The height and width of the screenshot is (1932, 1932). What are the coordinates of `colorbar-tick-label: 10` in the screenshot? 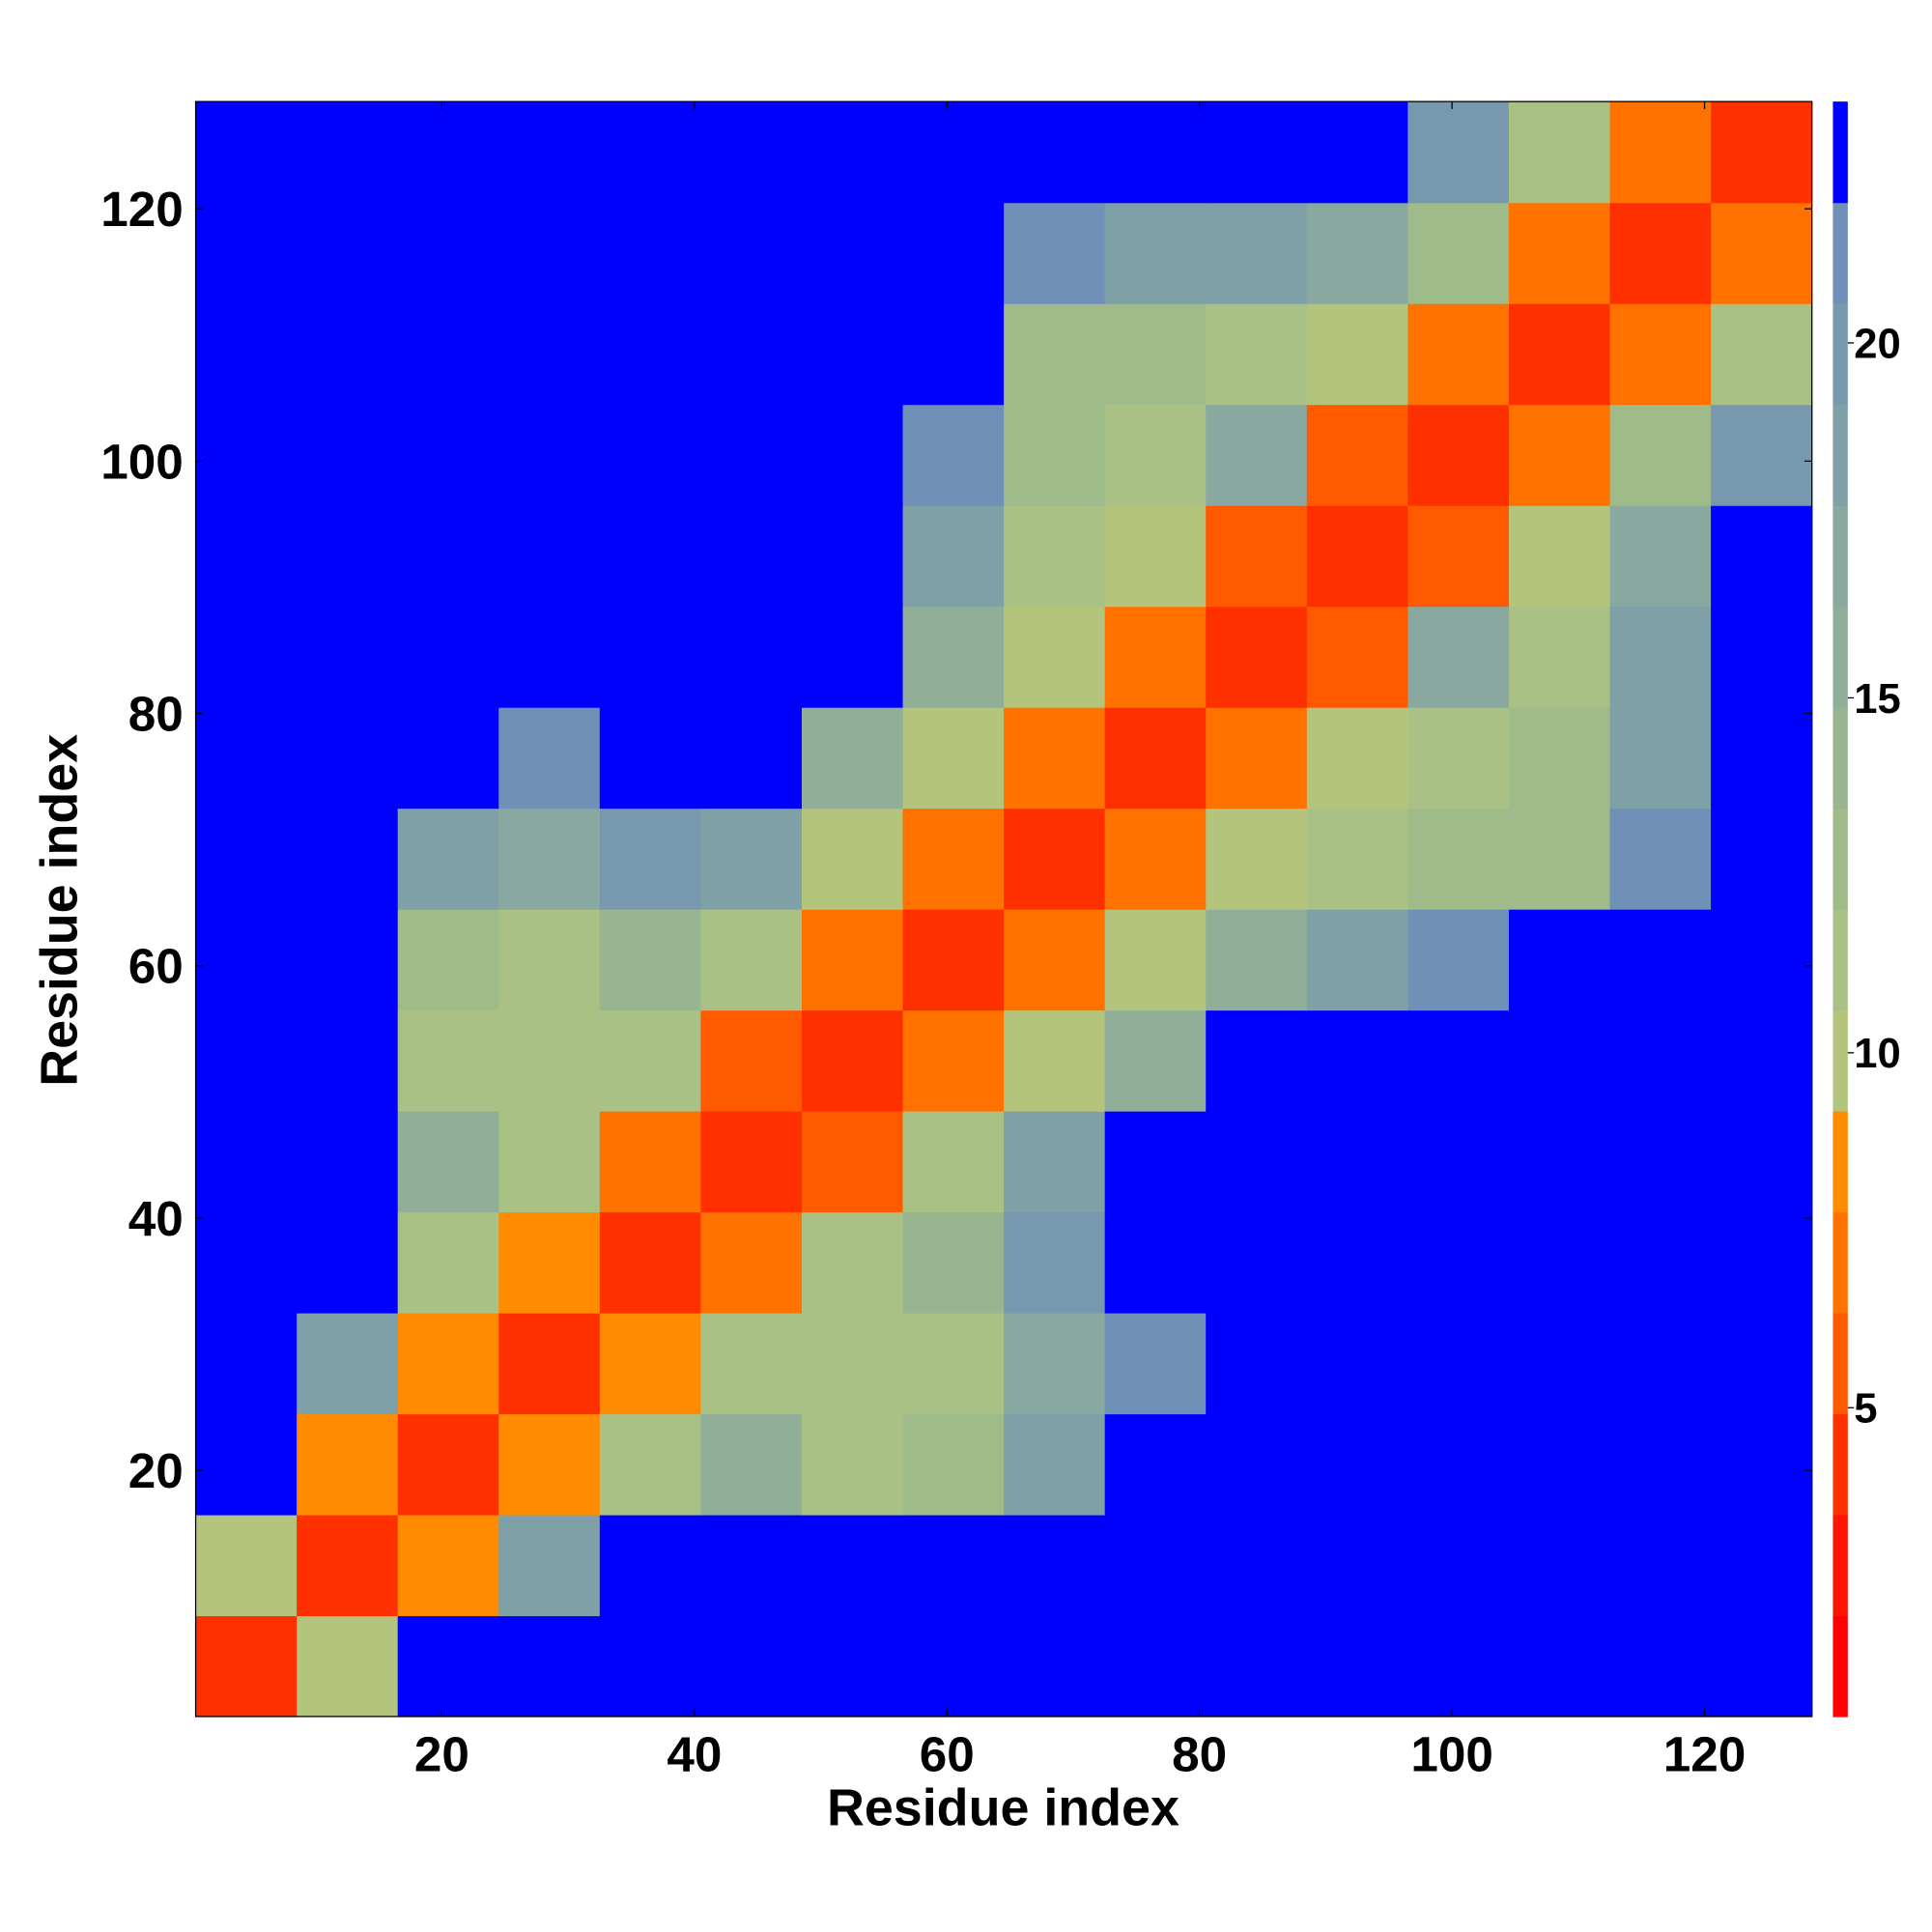 It's located at (1877, 1054).